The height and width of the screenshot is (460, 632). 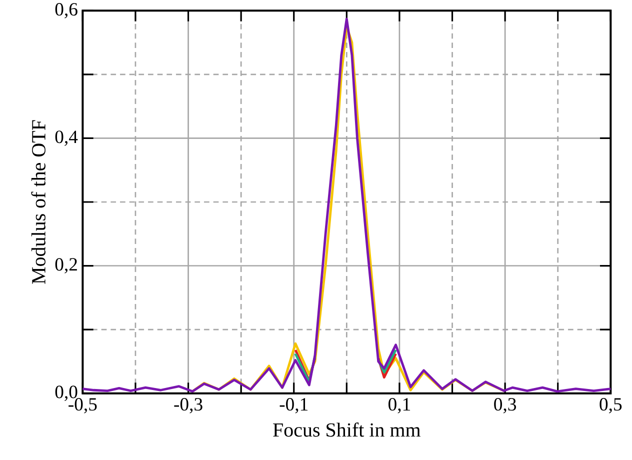 What do you see at coordinates (66, 10) in the screenshot?
I see `y-tick-label: 0,6` at bounding box center [66, 10].